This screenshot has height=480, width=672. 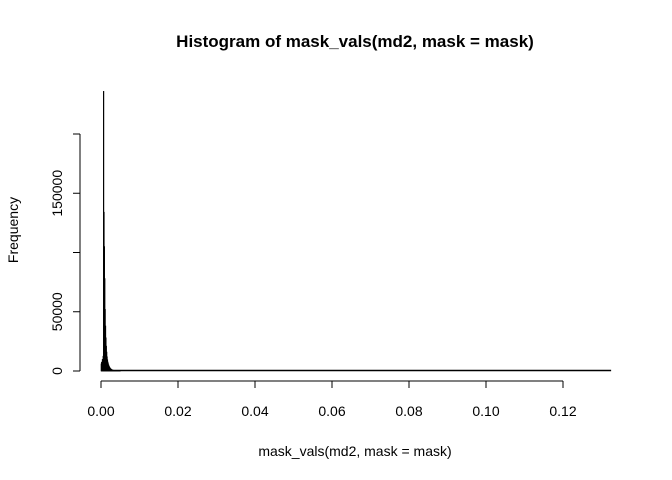 I want to click on y-tick-label: 50000, so click(x=57, y=311).